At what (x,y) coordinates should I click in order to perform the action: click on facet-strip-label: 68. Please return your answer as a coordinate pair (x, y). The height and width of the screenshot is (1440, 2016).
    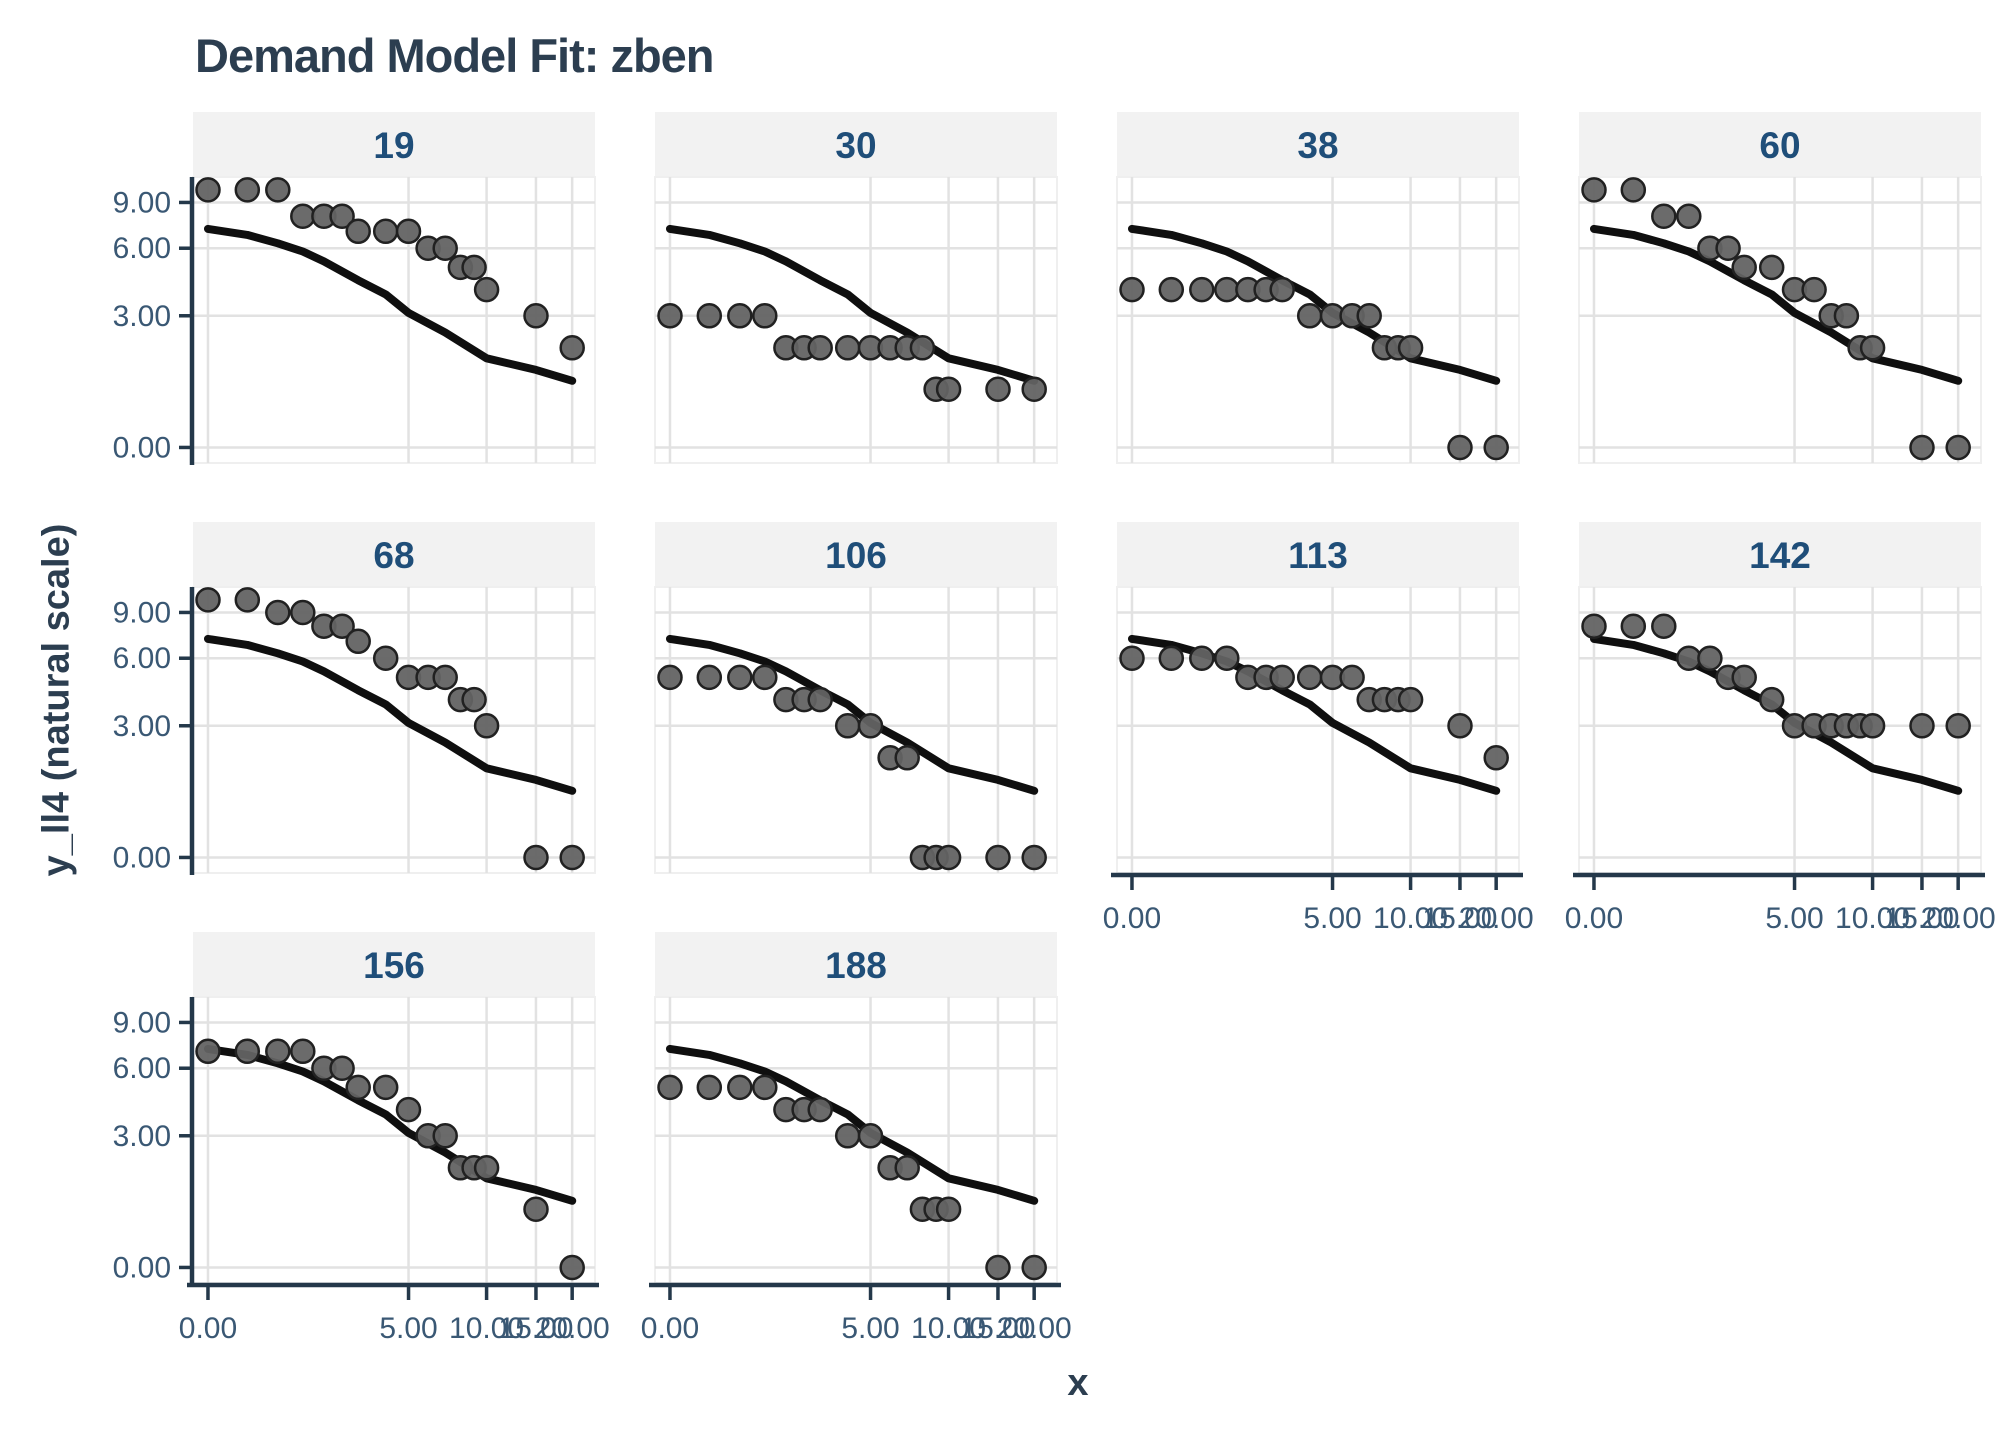
    Looking at the image, I should click on (393, 555).